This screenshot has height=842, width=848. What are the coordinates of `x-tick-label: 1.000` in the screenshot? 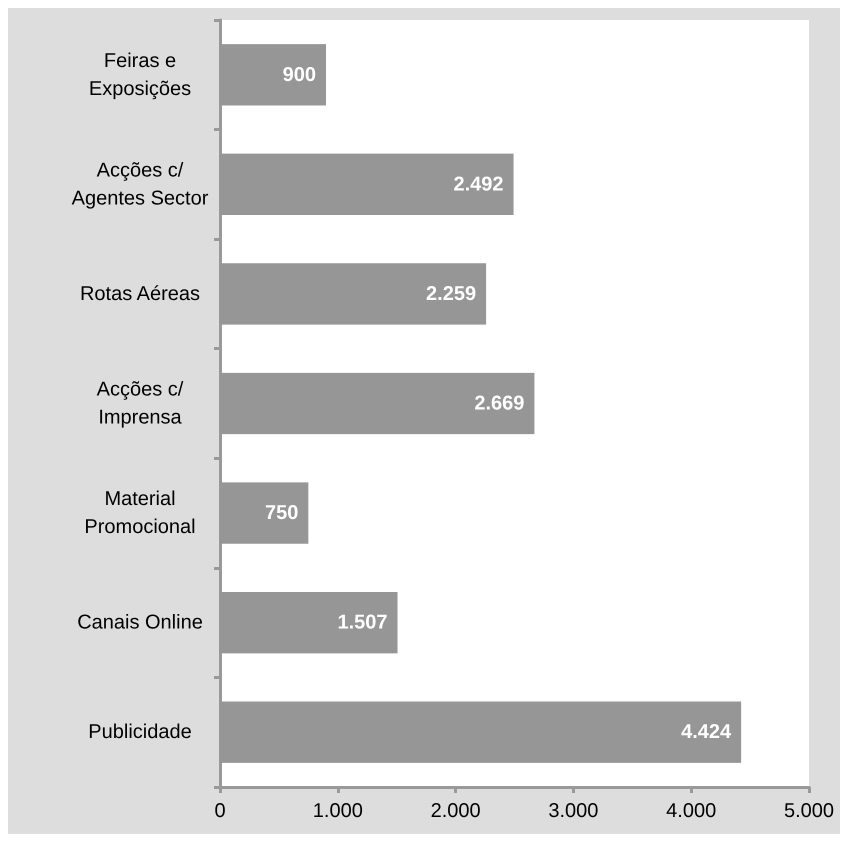 It's located at (337, 811).